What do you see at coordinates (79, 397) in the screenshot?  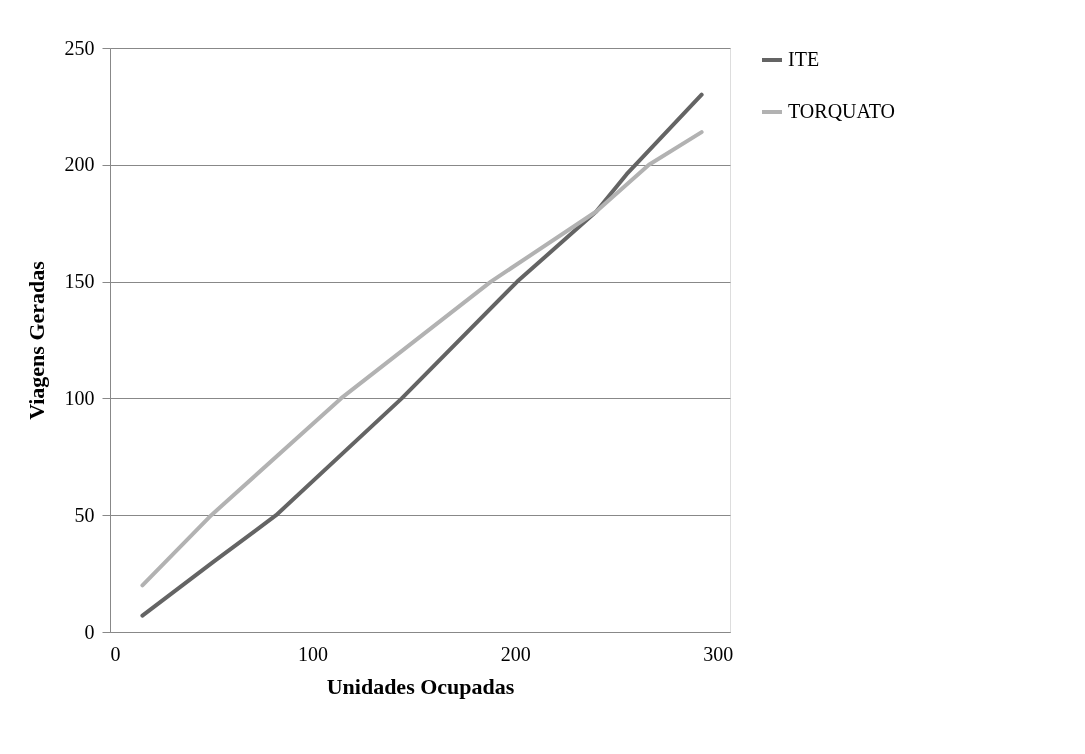 I see `y-tick-label: 100` at bounding box center [79, 397].